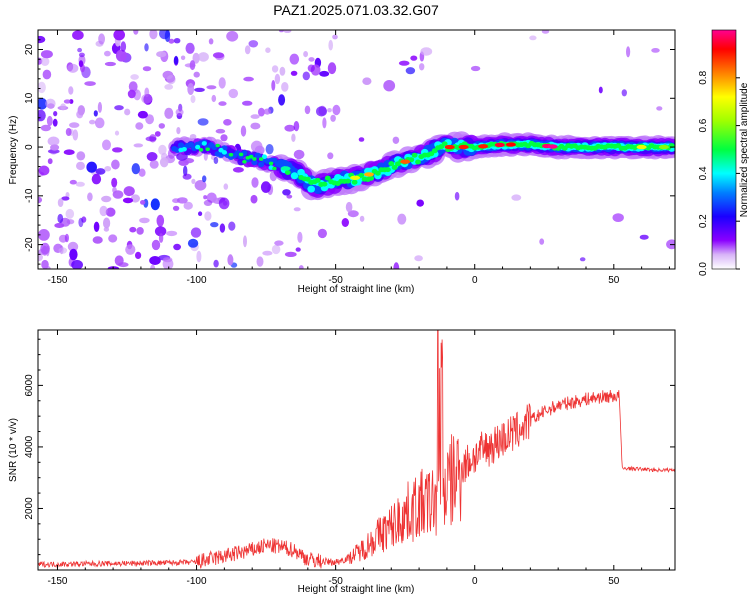 This screenshot has height=600, width=750. I want to click on colorbar-tick-label: 0.4, so click(703, 173).